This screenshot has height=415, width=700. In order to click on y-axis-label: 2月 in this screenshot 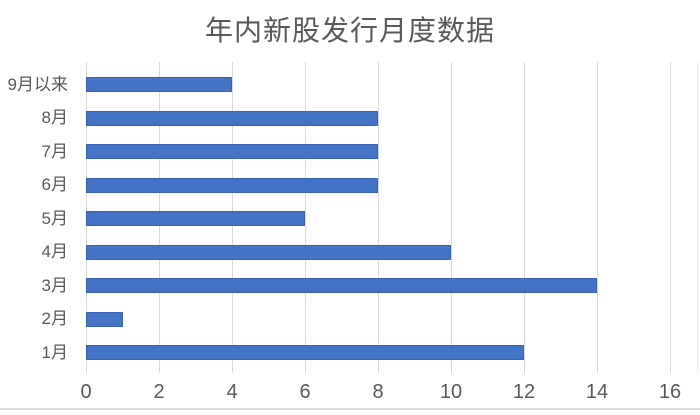, I will do `click(54, 318)`.